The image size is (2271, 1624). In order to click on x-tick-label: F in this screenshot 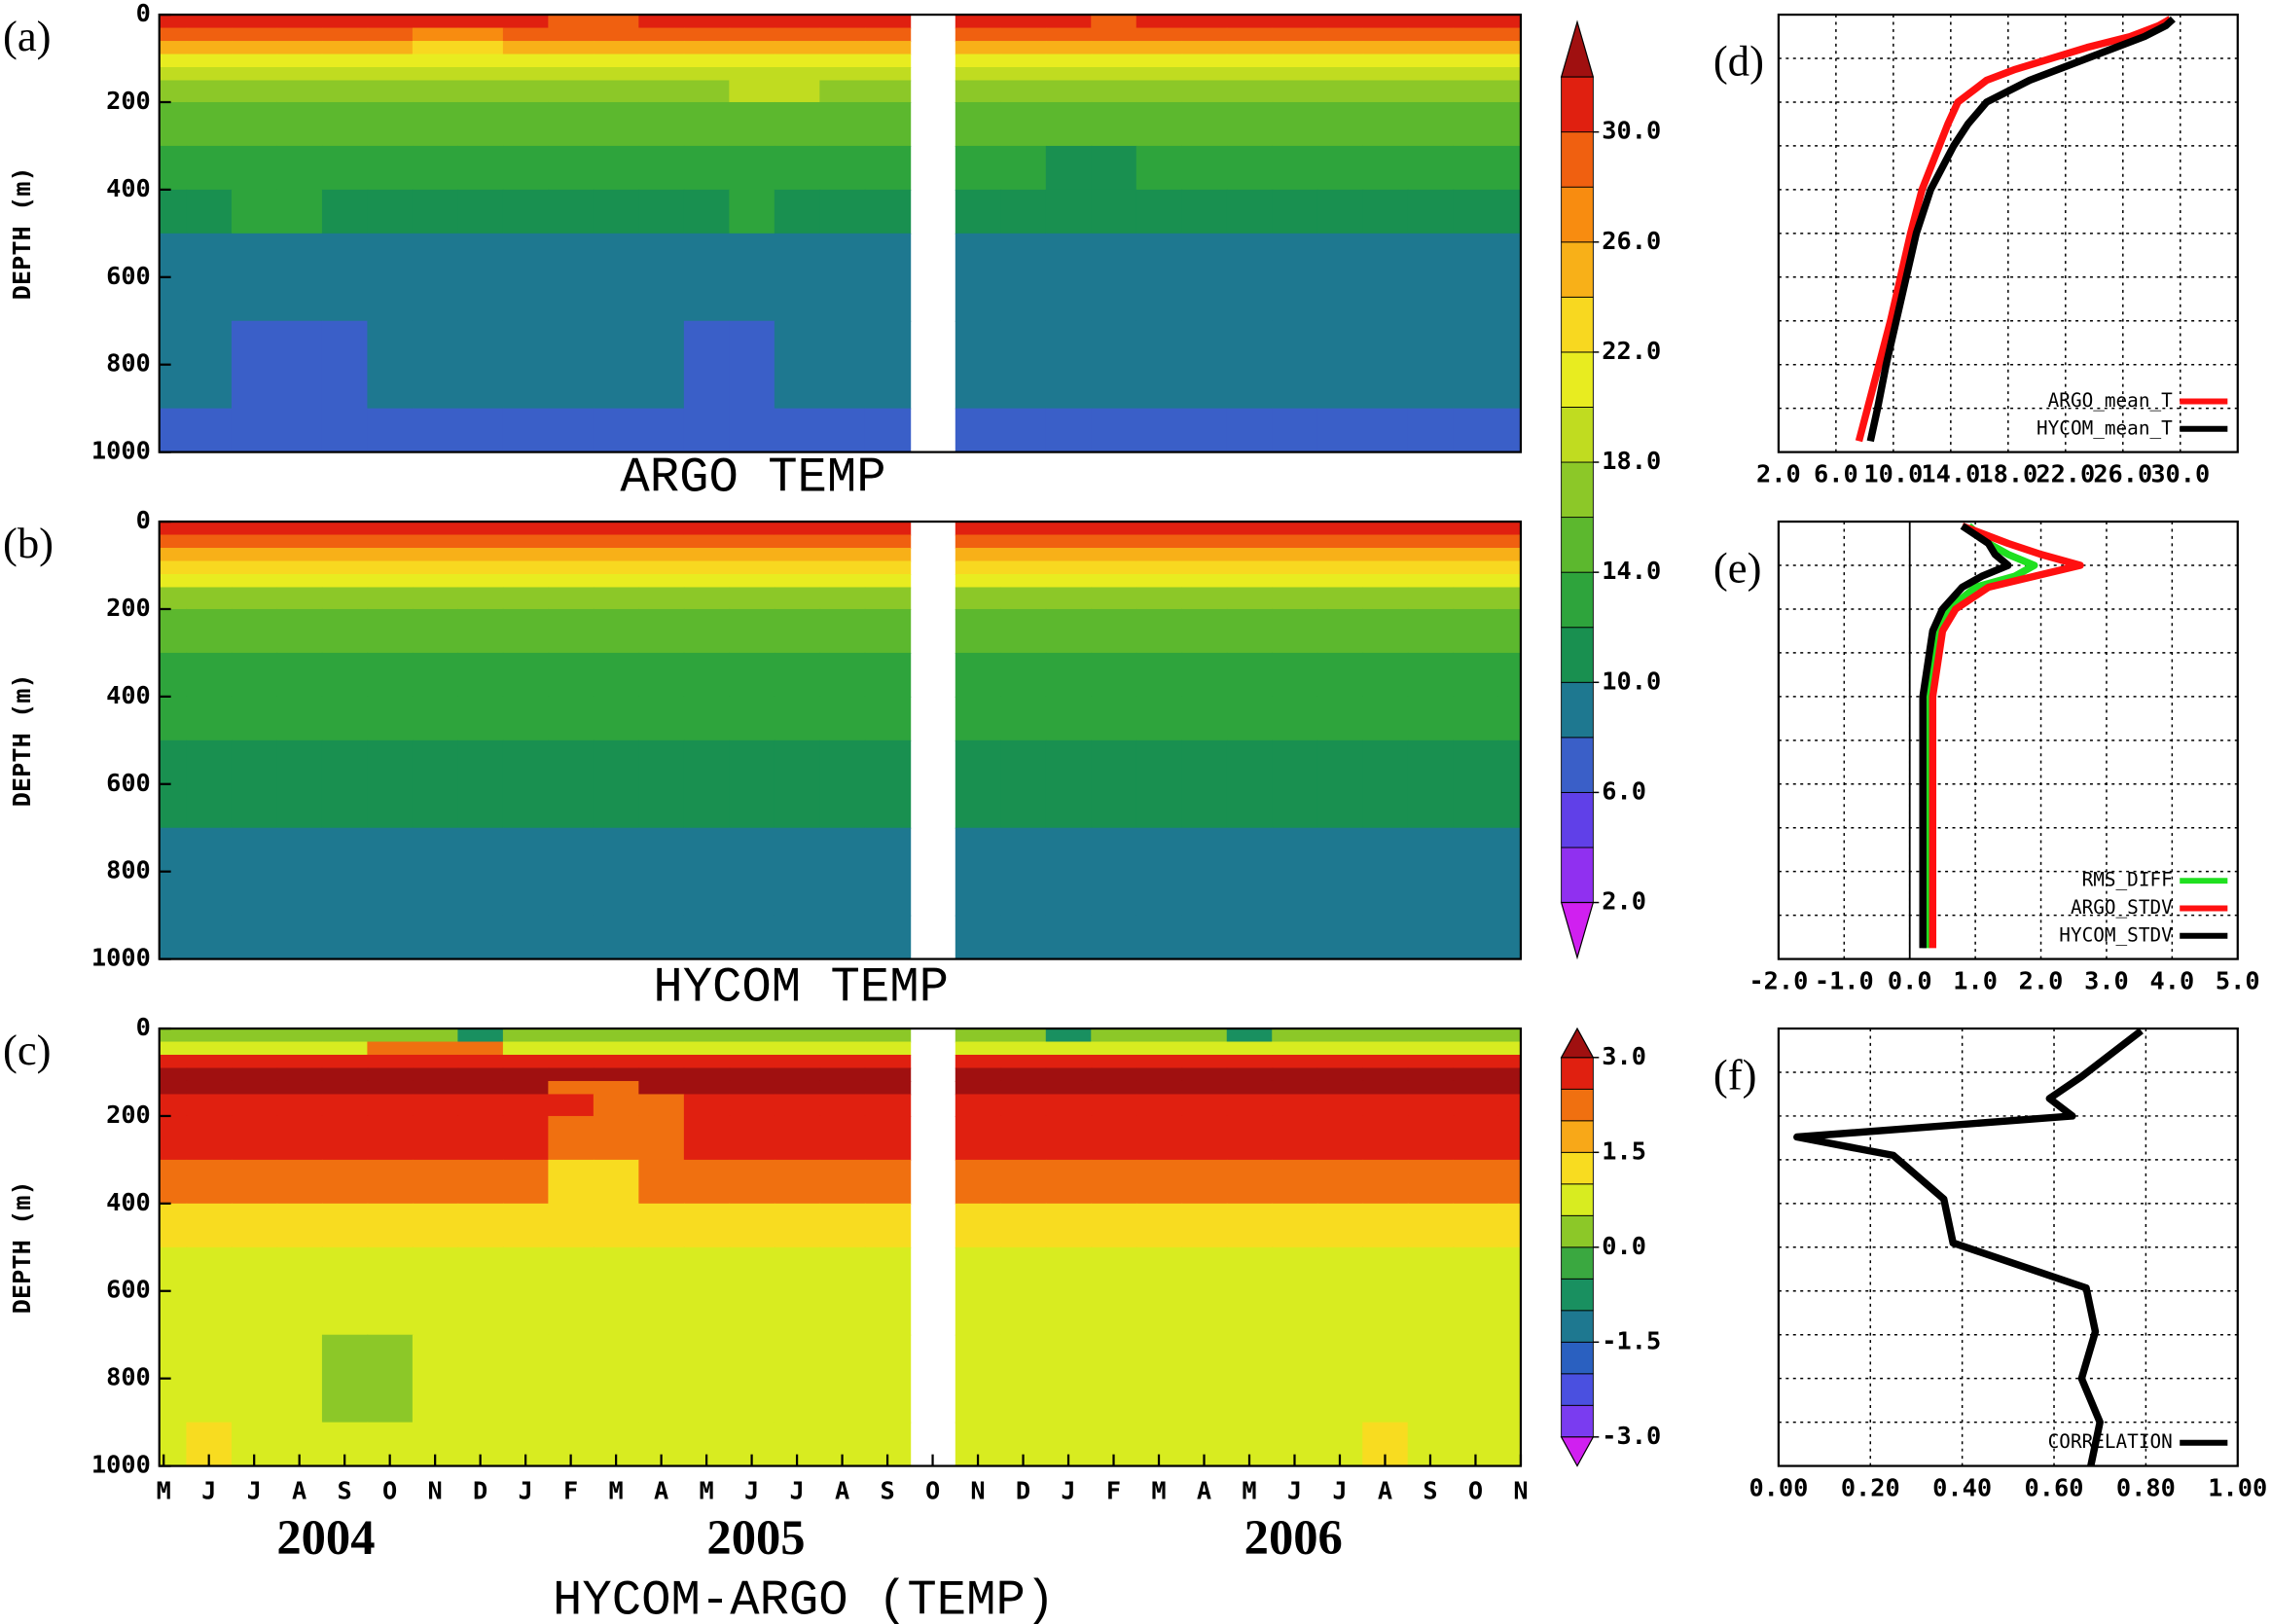, I will do `click(1113, 1490)`.